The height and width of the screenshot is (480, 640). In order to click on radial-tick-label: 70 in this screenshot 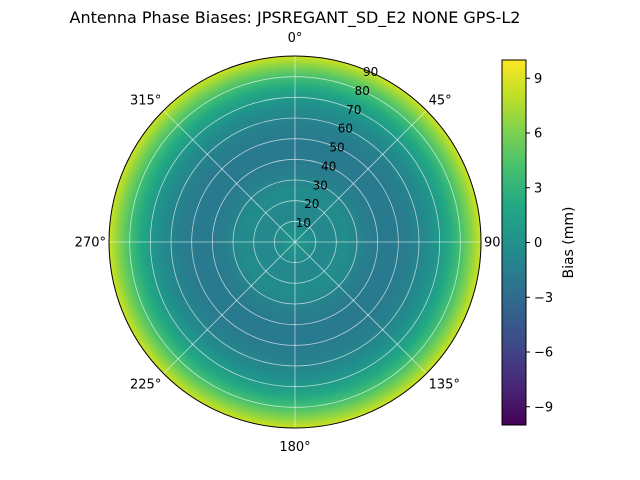, I will do `click(353, 110)`.